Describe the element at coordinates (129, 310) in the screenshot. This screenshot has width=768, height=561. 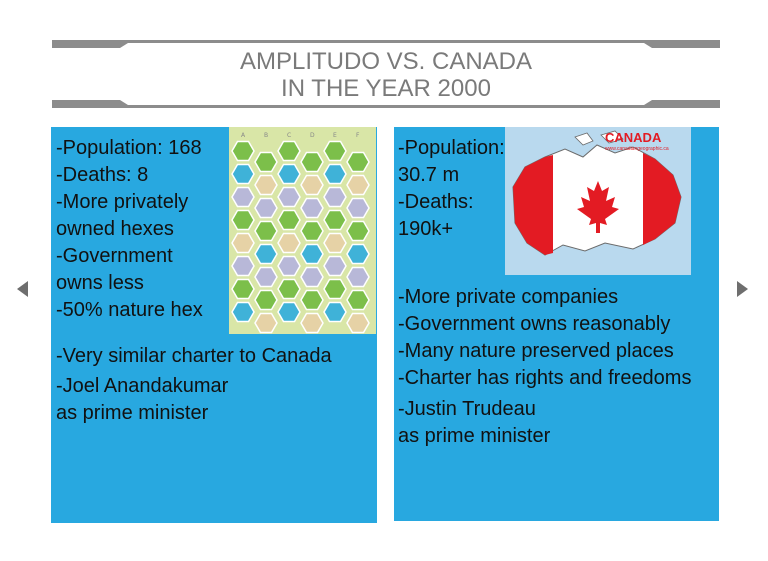
I see `amplitudo-nature: -50% nature hex` at that location.